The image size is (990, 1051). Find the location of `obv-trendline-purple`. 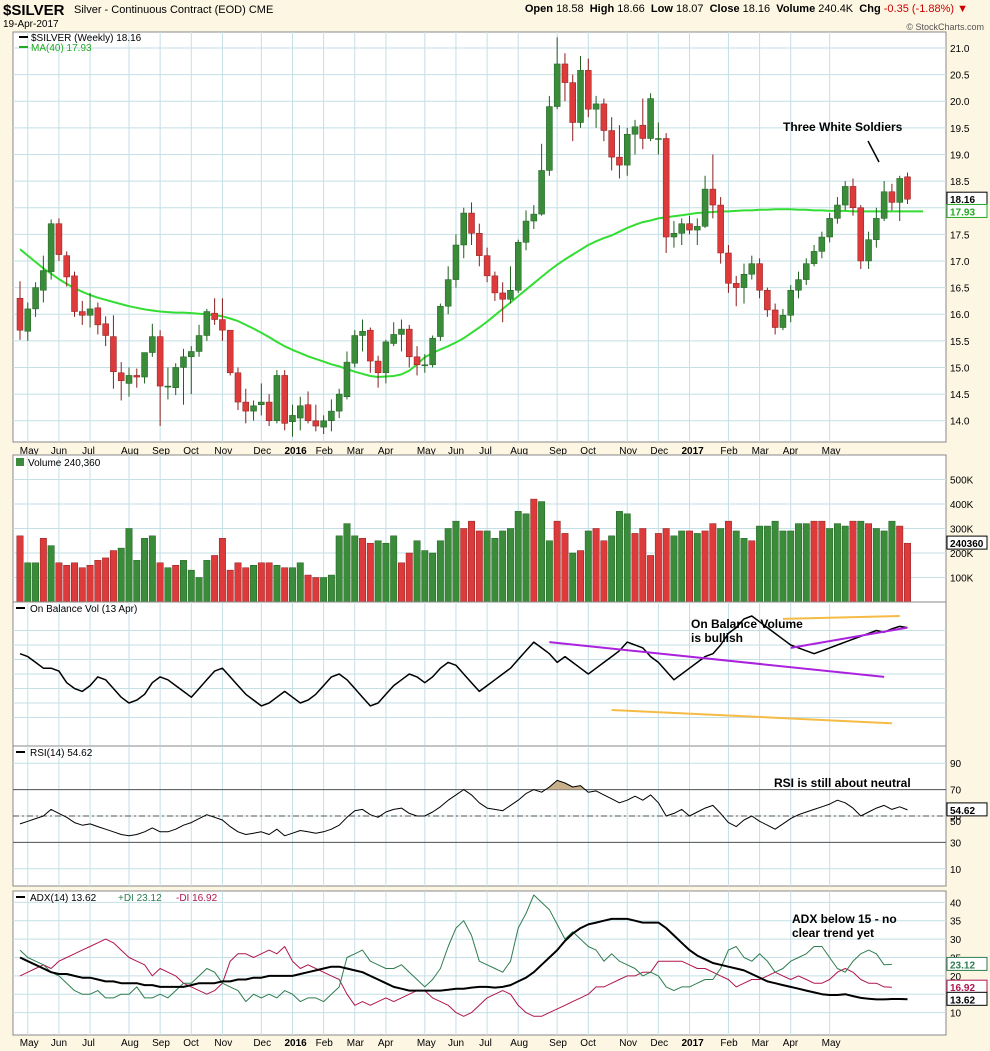

obv-trendline-purple is located at coordinates (849, 637).